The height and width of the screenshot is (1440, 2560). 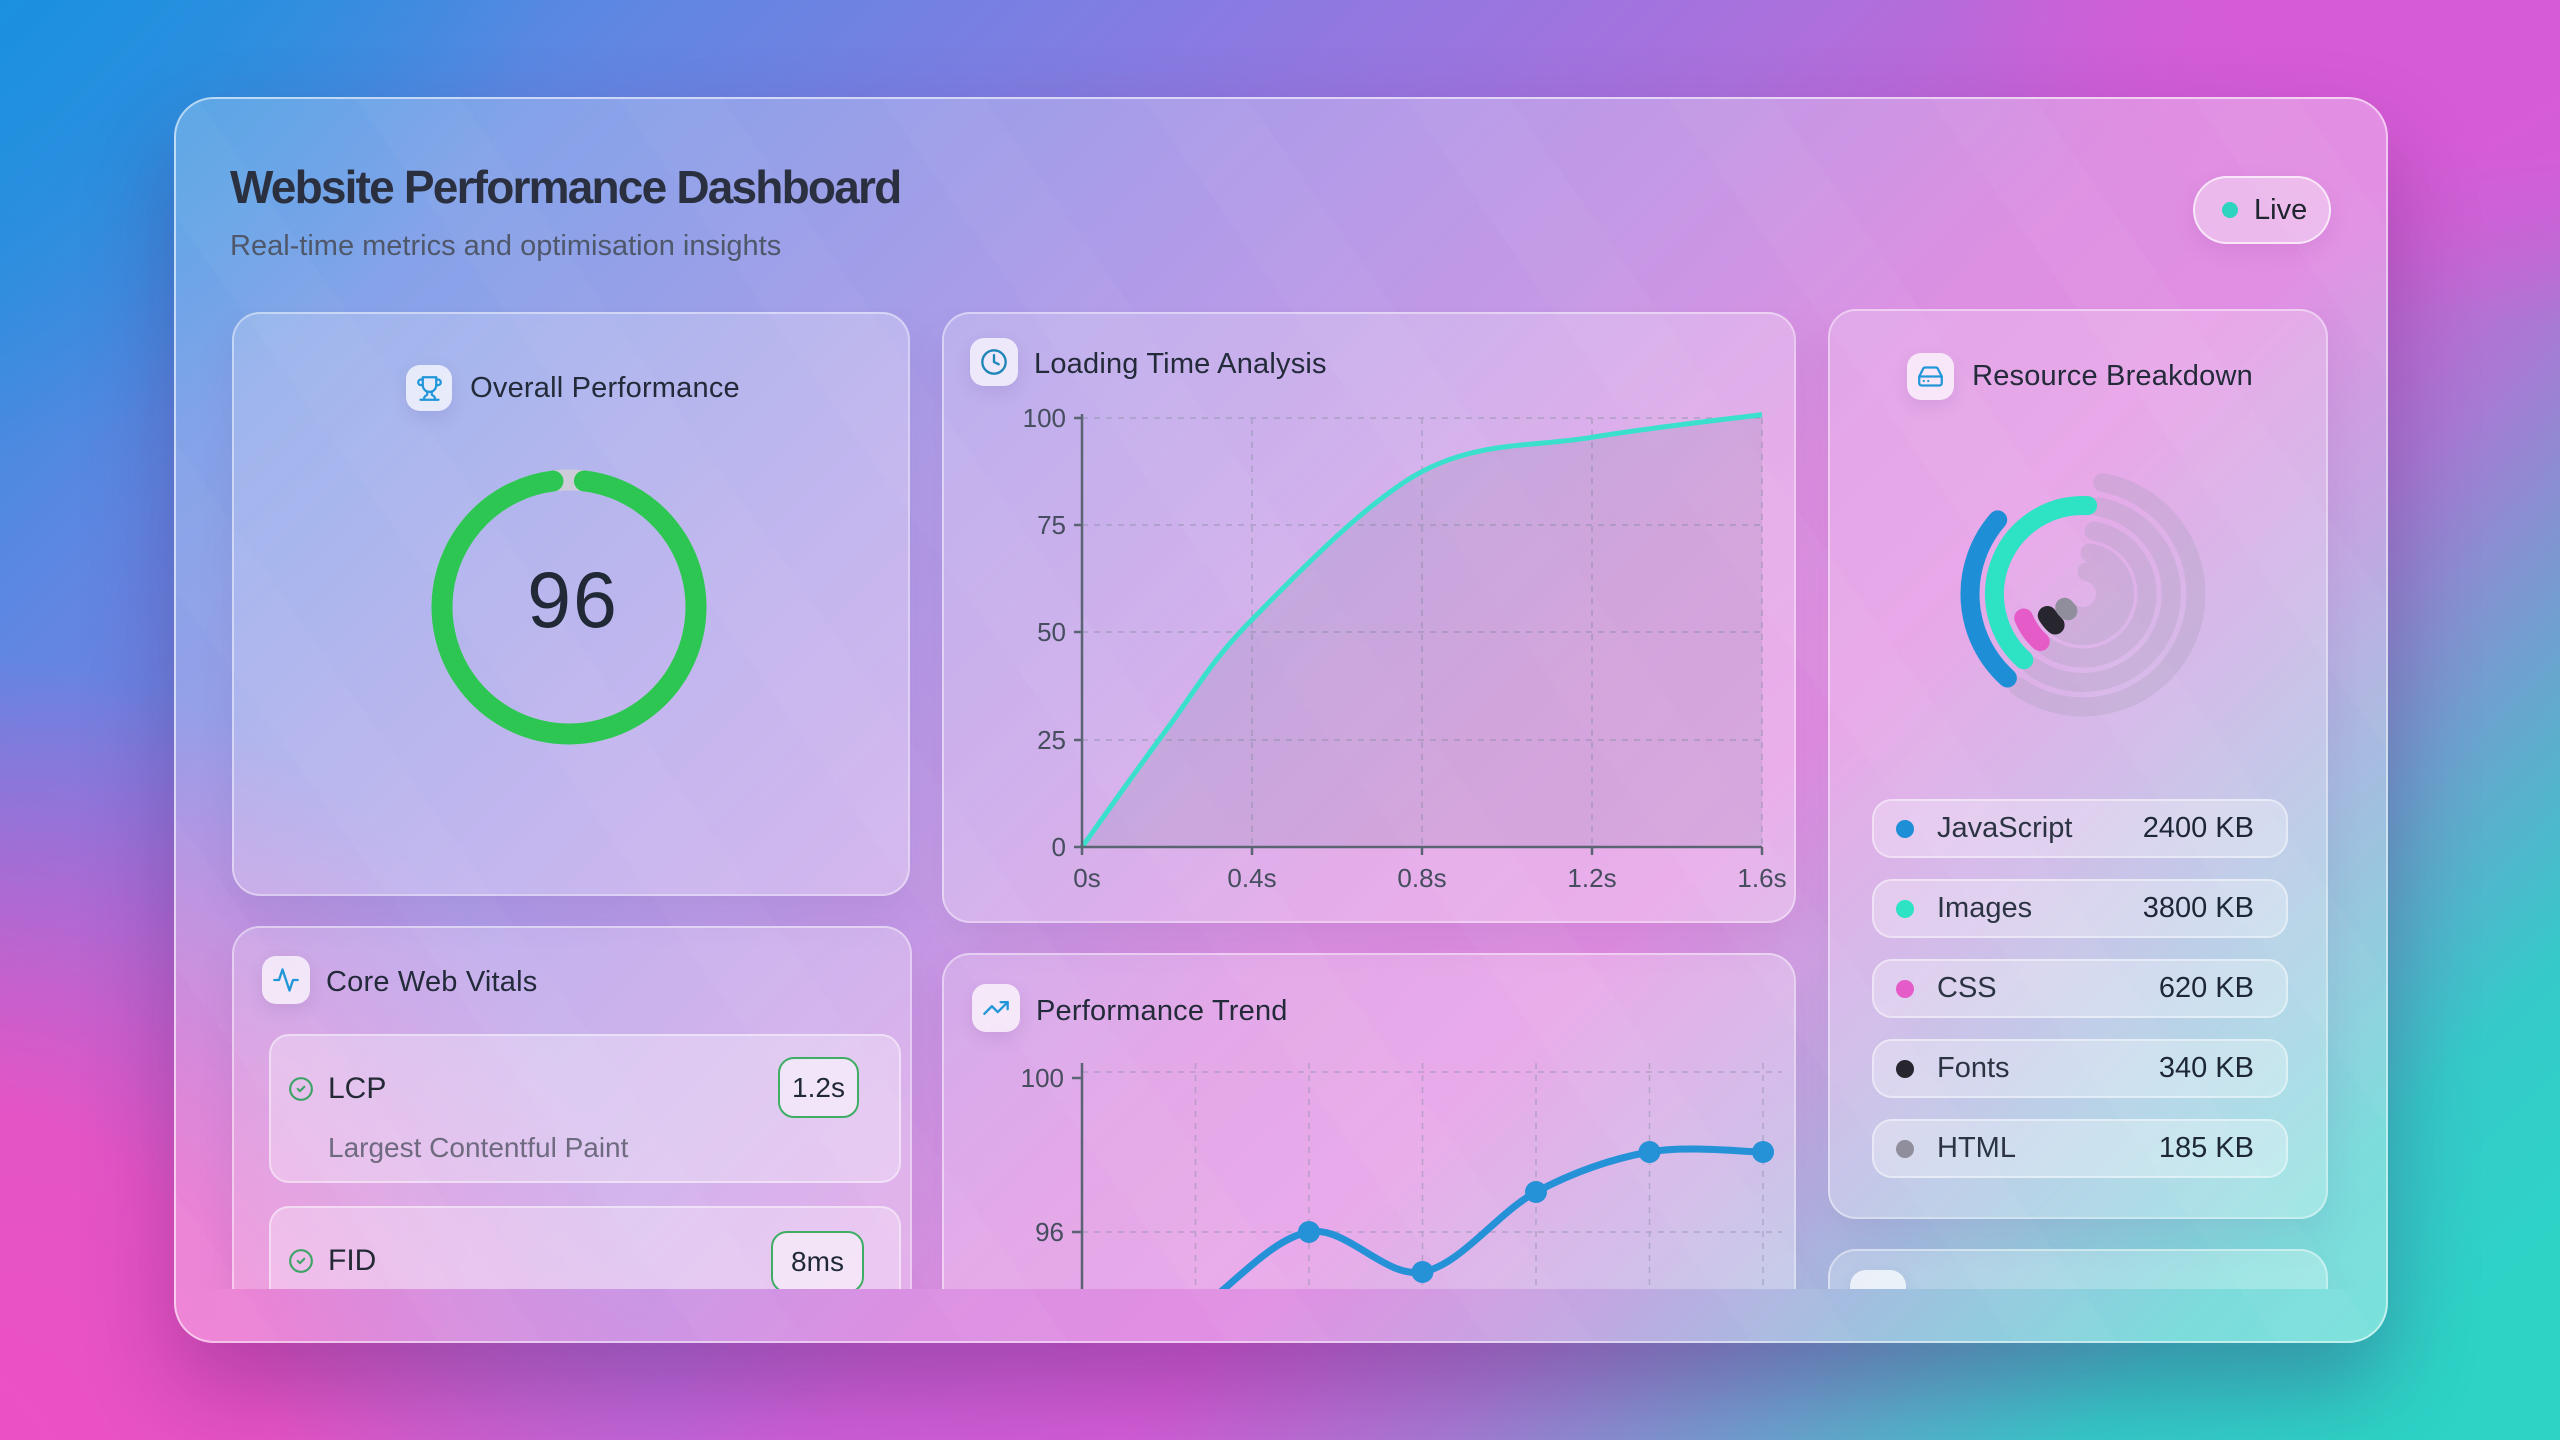 What do you see at coordinates (1421, 878) in the screenshot?
I see `svg-text: 0.8s` at bounding box center [1421, 878].